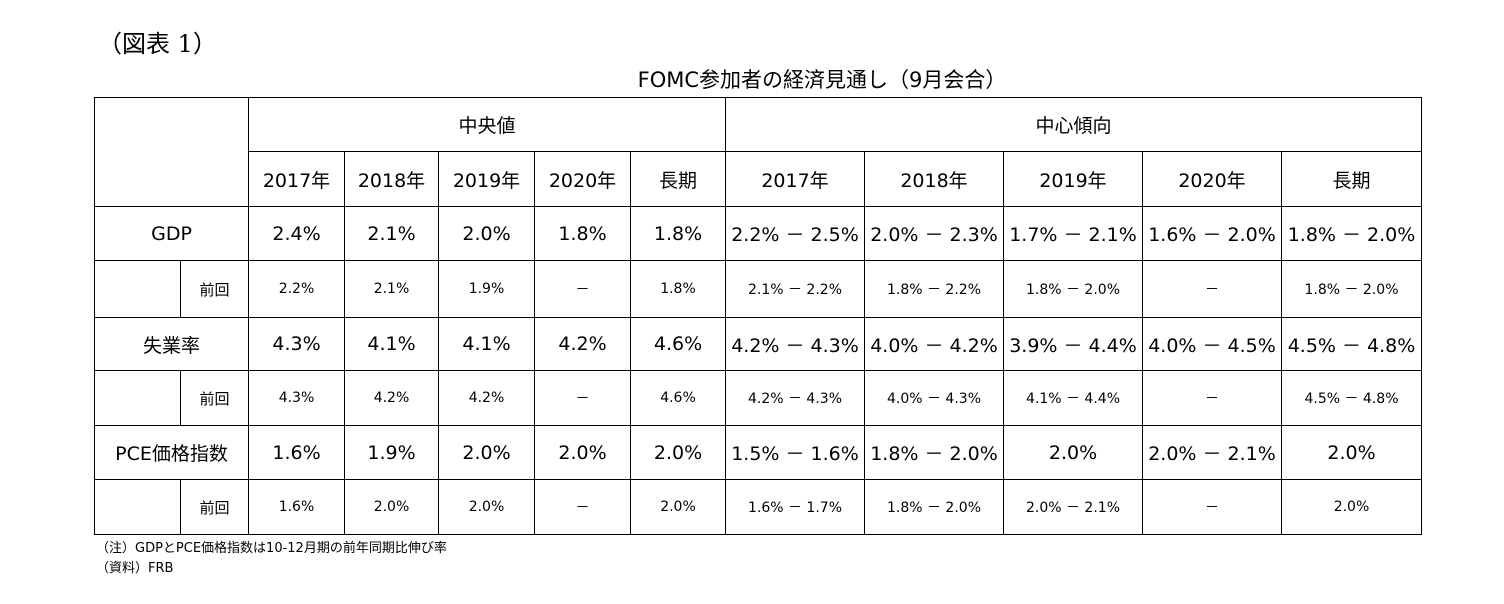  I want to click on footnotes: （注）GDPとPCE価格指数は10-12月期の前年同期比伸び率 （資料）FRB, so click(271, 559).